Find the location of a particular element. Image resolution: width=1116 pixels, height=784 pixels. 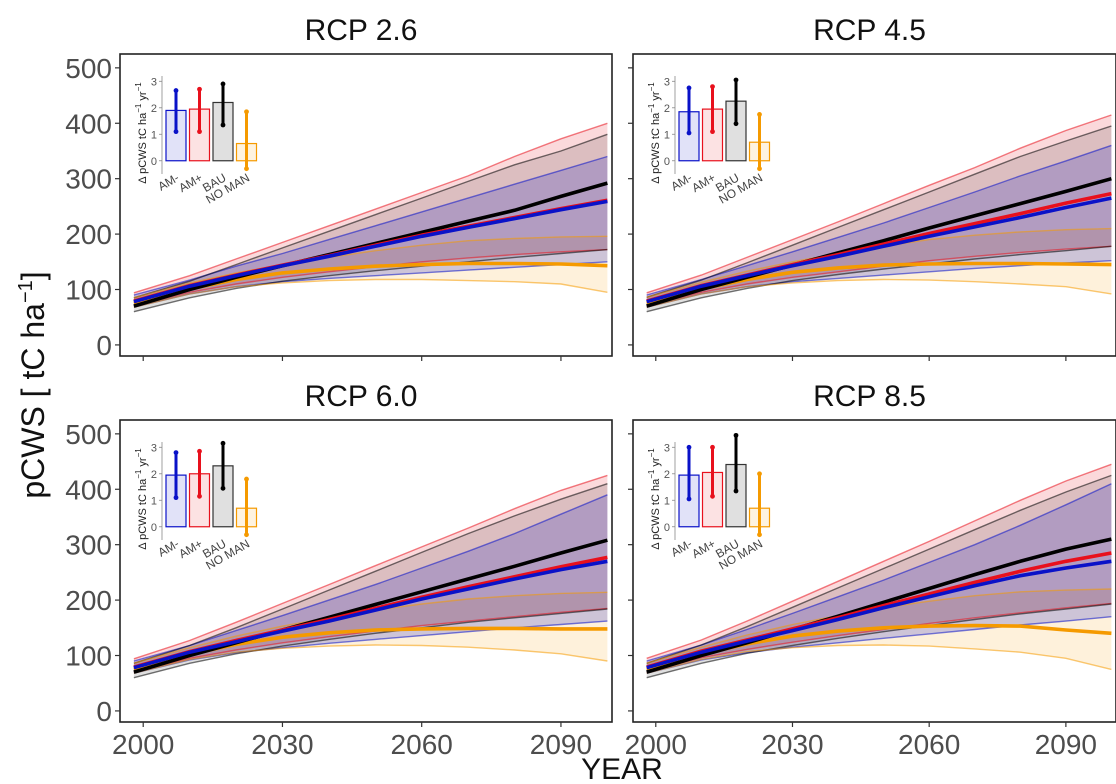

y-axis-label-main: pCWS [ tC ha is located at coordinates (33, 401).